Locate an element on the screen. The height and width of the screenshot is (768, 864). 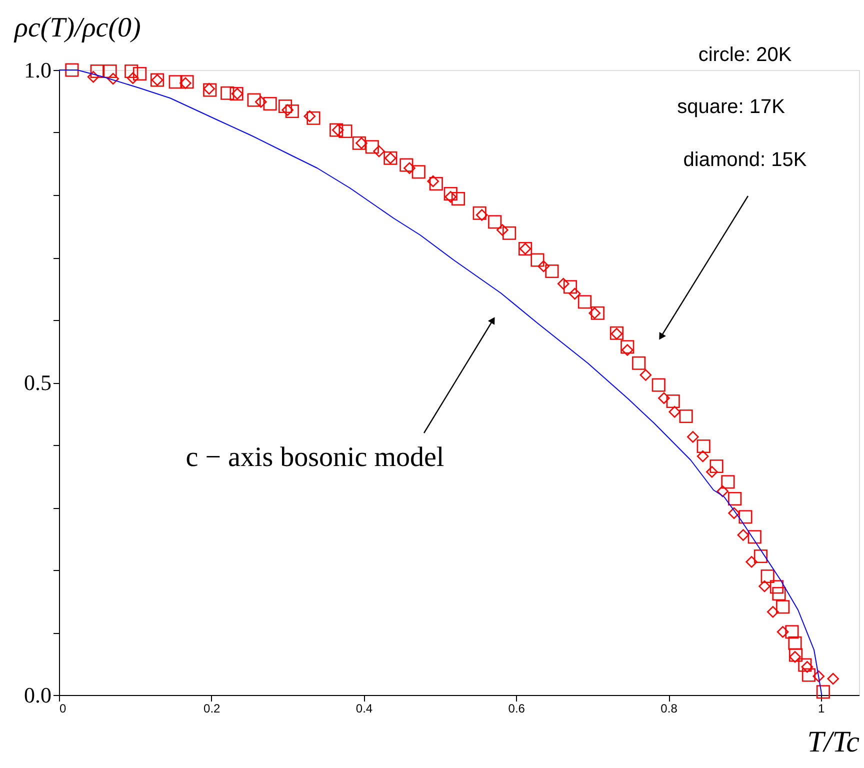
x-tick-label: 0.2 is located at coordinates (212, 709).